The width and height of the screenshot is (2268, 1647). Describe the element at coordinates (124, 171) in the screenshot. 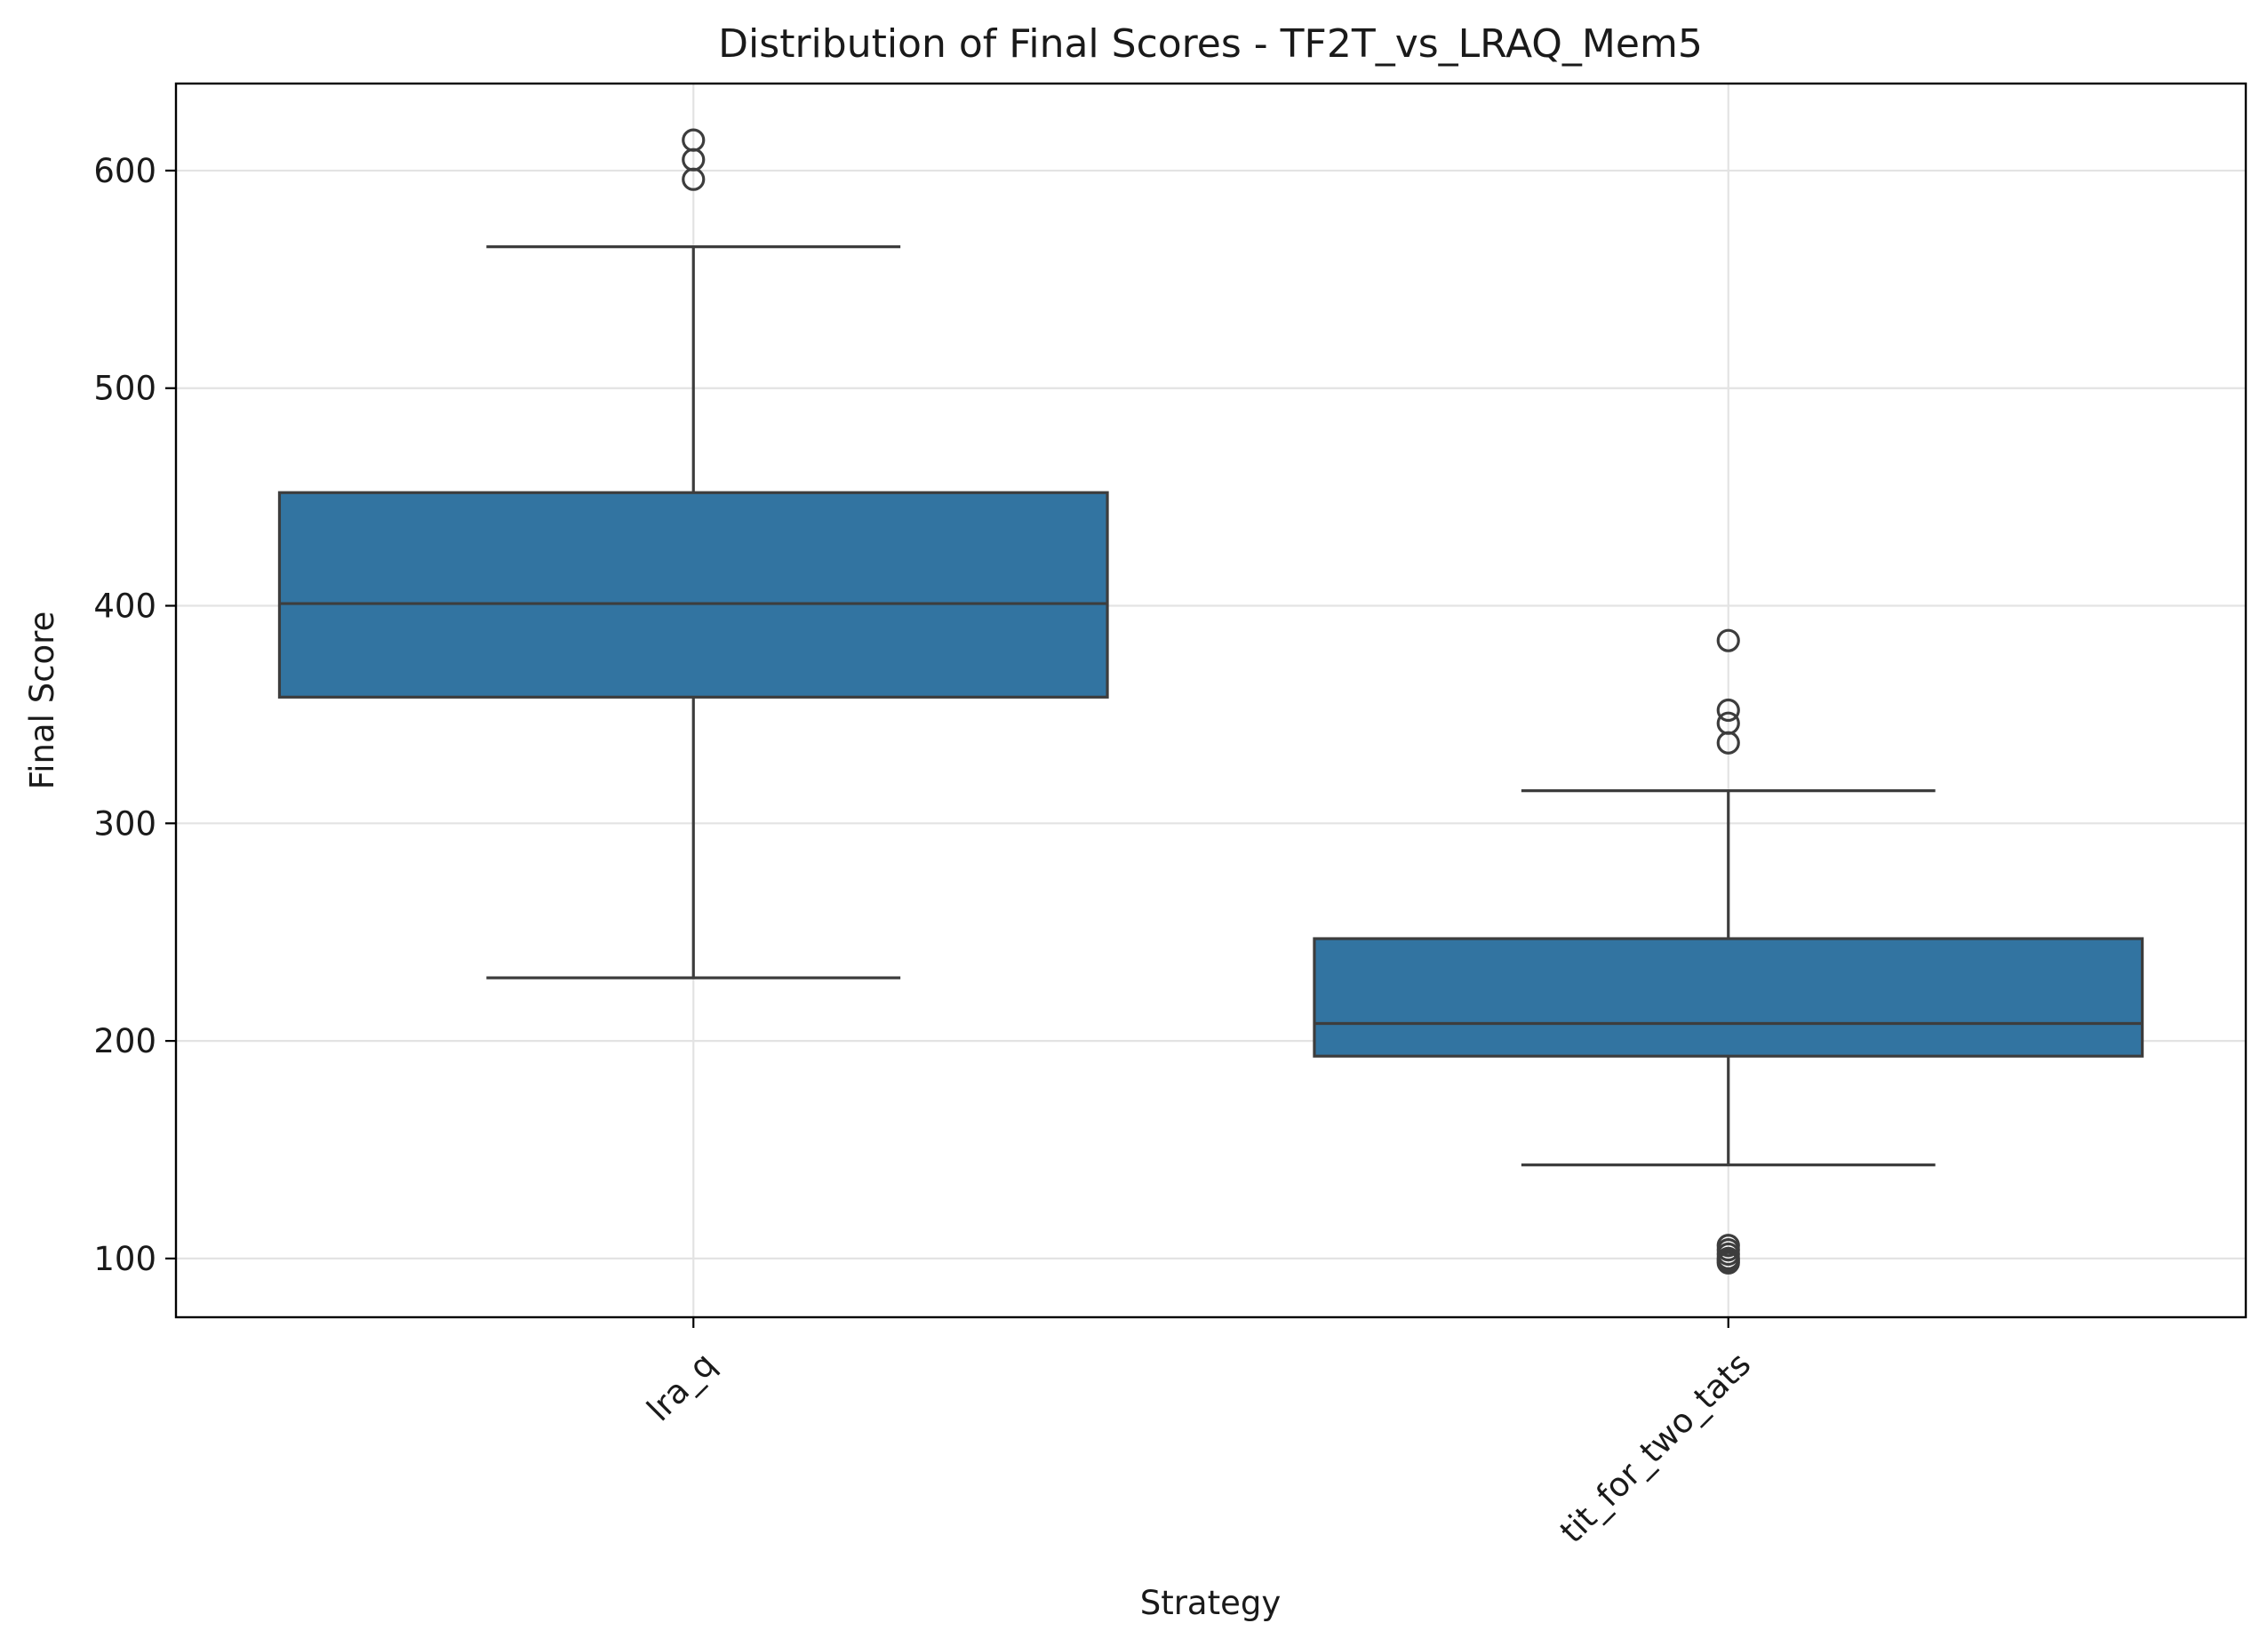

I see `y-tick-label: 600` at that location.